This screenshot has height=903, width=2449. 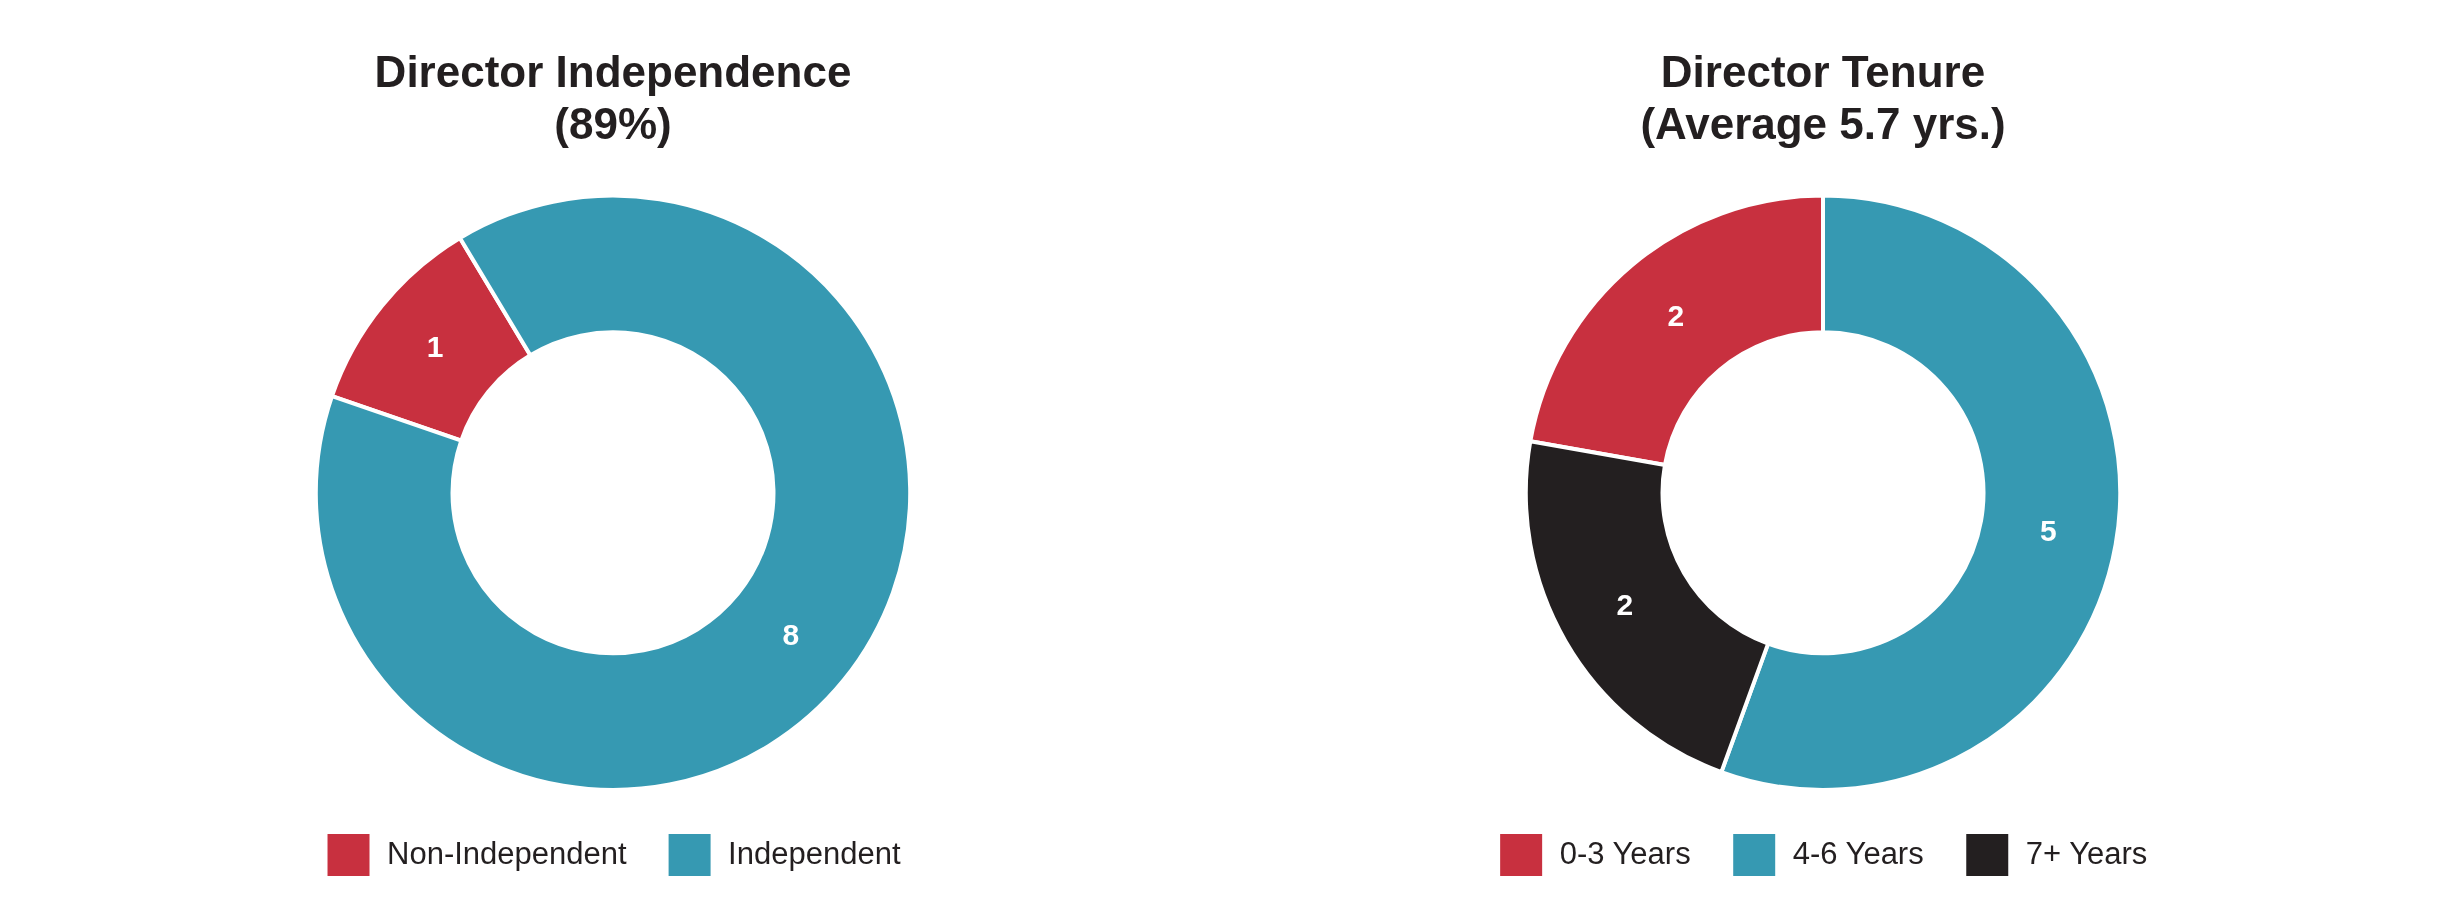 I want to click on data-label: 5, so click(x=2048, y=530).